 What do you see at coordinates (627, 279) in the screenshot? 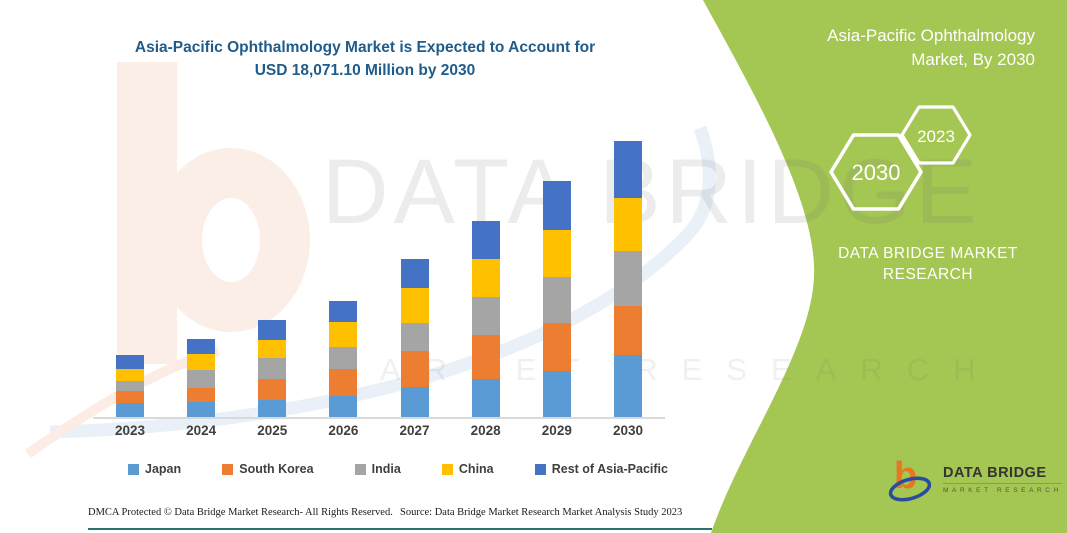
I see `bar-segment-india-2030` at bounding box center [627, 279].